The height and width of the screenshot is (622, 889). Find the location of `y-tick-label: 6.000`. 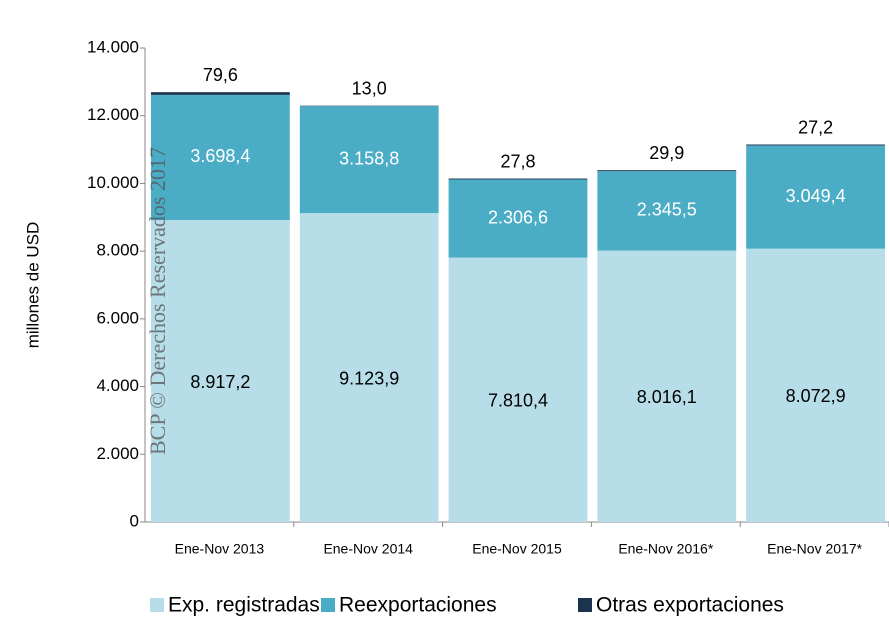

y-tick-label: 6.000 is located at coordinates (117, 317).